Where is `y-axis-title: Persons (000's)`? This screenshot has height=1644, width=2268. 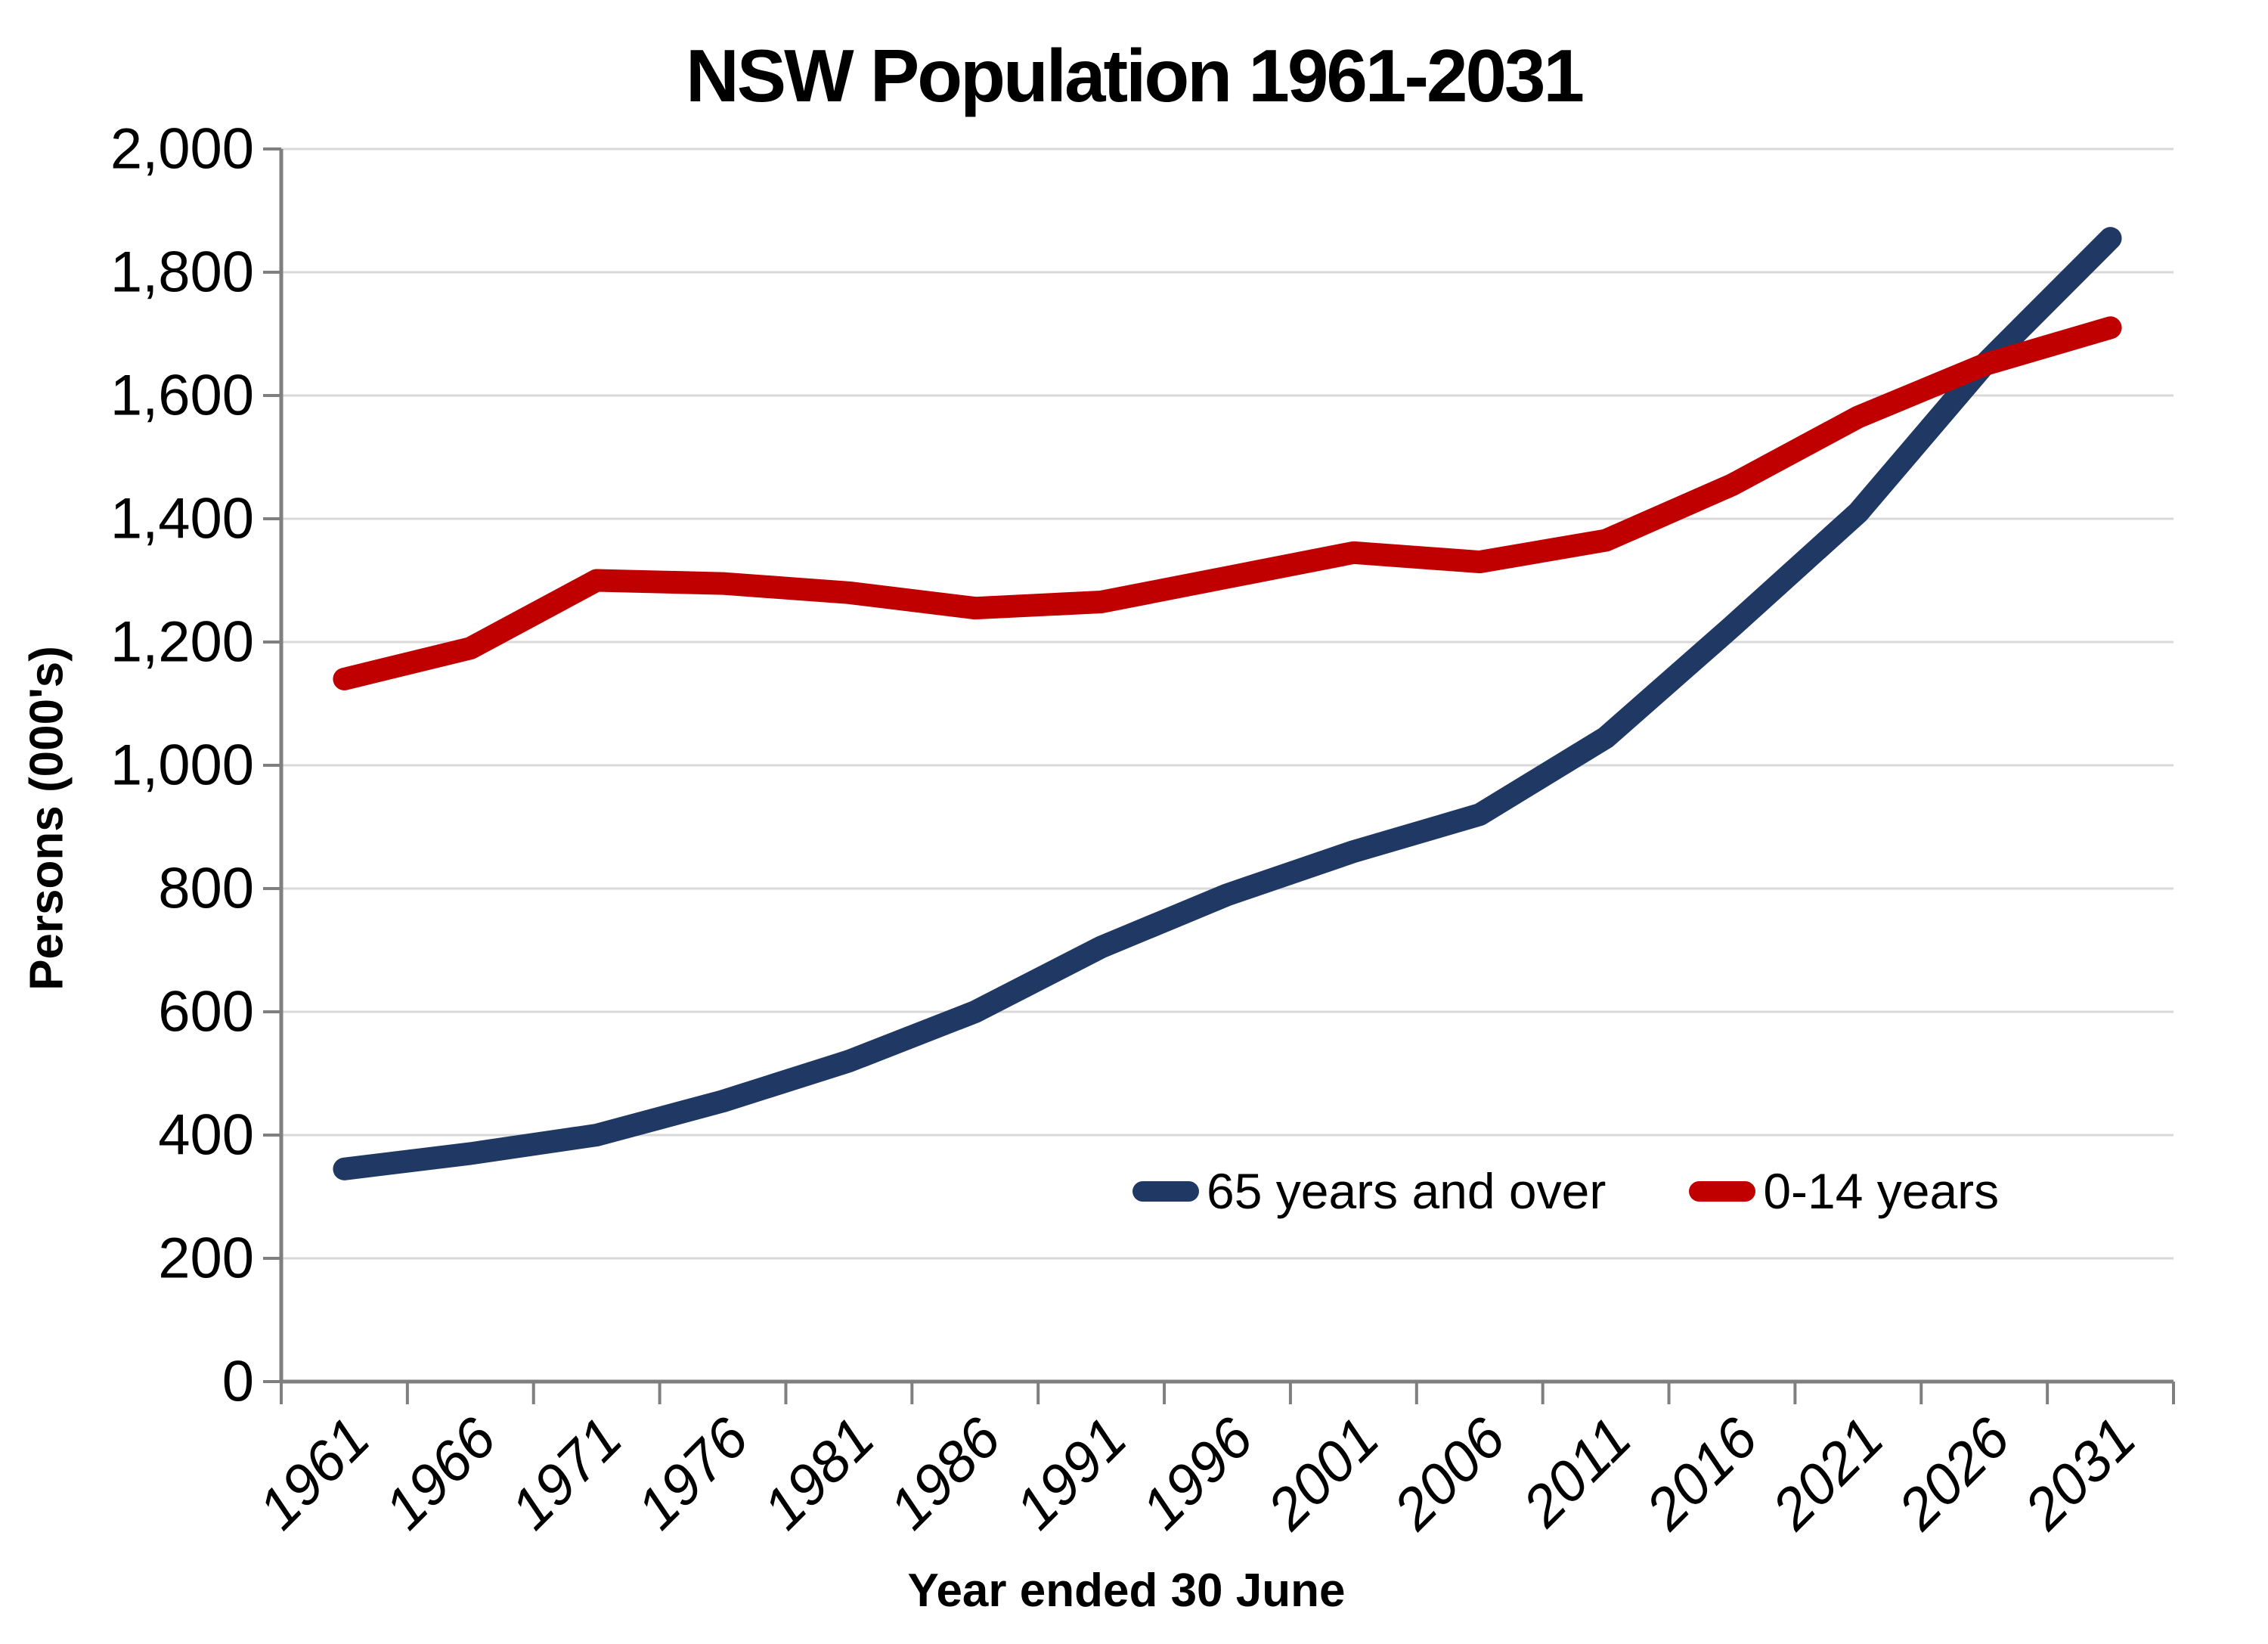
y-axis-title: Persons (000's) is located at coordinates (46, 819).